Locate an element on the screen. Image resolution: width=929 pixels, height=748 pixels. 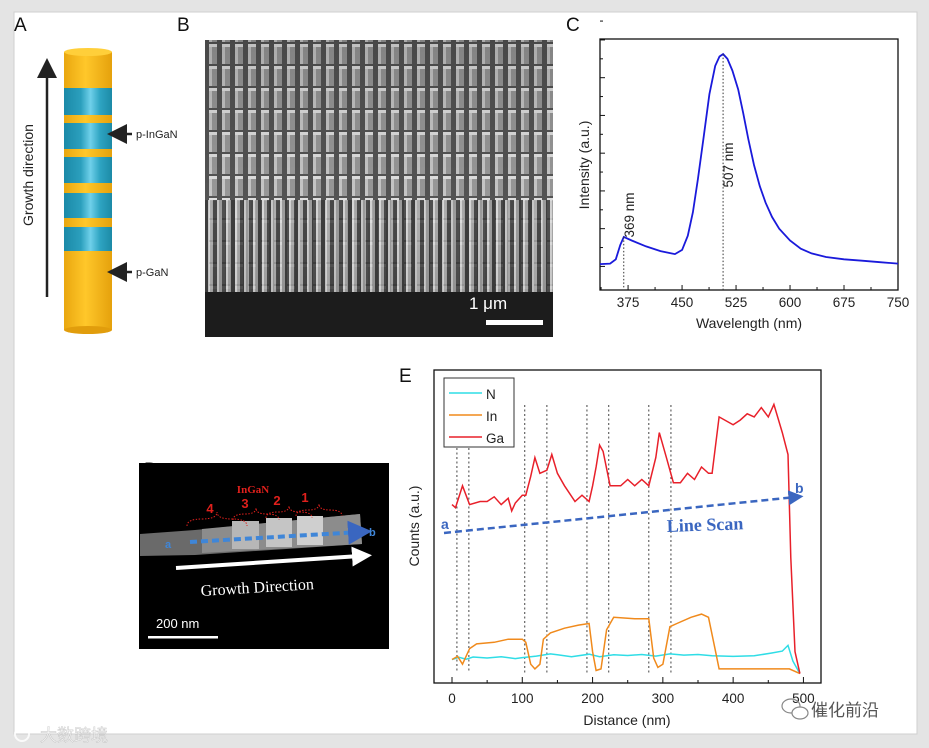
panel-label-e: E is located at coordinates (405, 376).